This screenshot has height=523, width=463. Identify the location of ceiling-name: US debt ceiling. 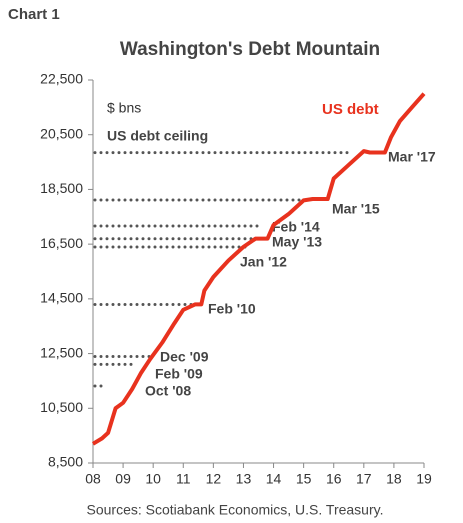
(157, 136).